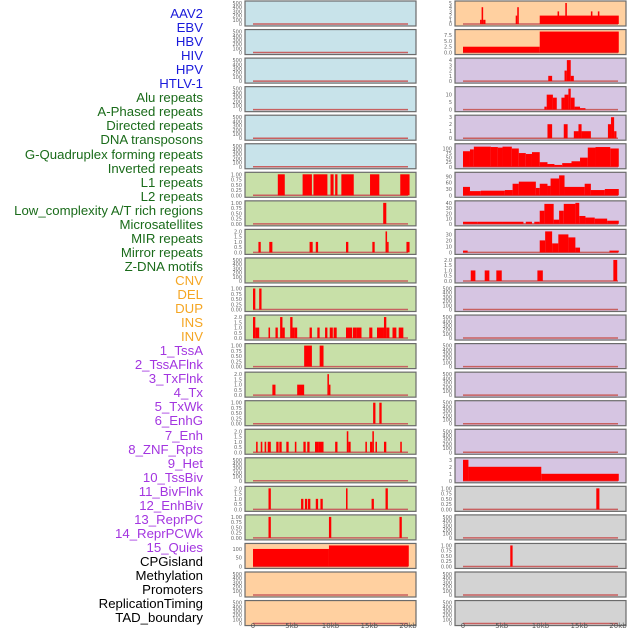 Image resolution: width=630 pixels, height=630 pixels. I want to click on track-panel-right: 0.00.51.01.52.0, so click(535, 271).